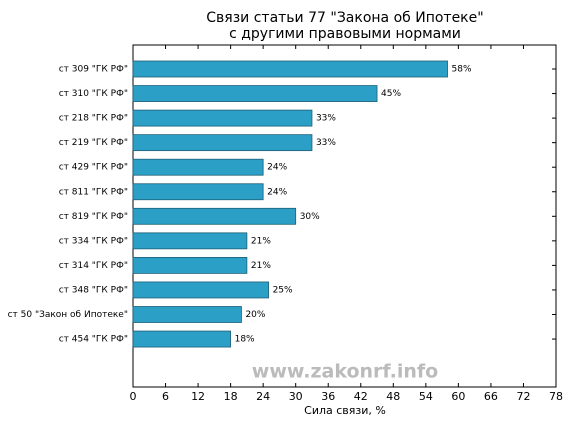 This screenshot has height=432, width=576. Describe the element at coordinates (344, 18) in the screenshot. I see `chart-title: Связи статьи 77 "Закона об Ипотеке"` at that location.